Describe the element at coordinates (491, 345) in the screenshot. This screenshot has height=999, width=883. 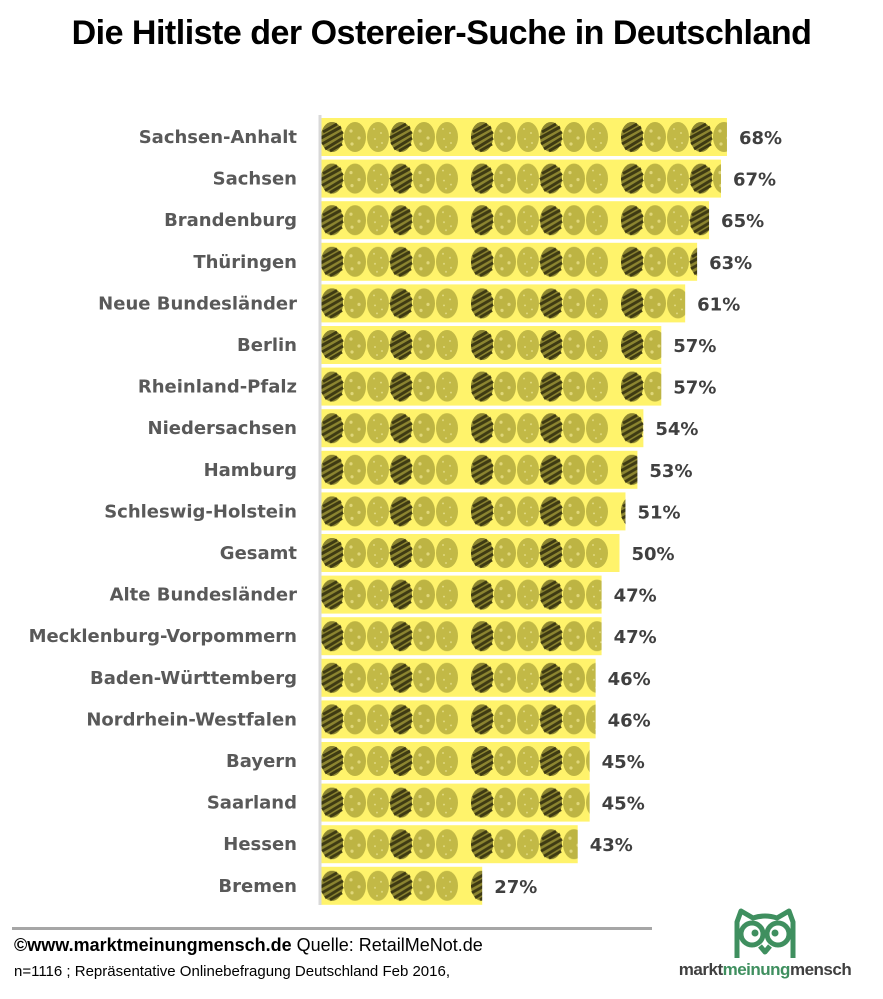
I see `bar-berlin` at that location.